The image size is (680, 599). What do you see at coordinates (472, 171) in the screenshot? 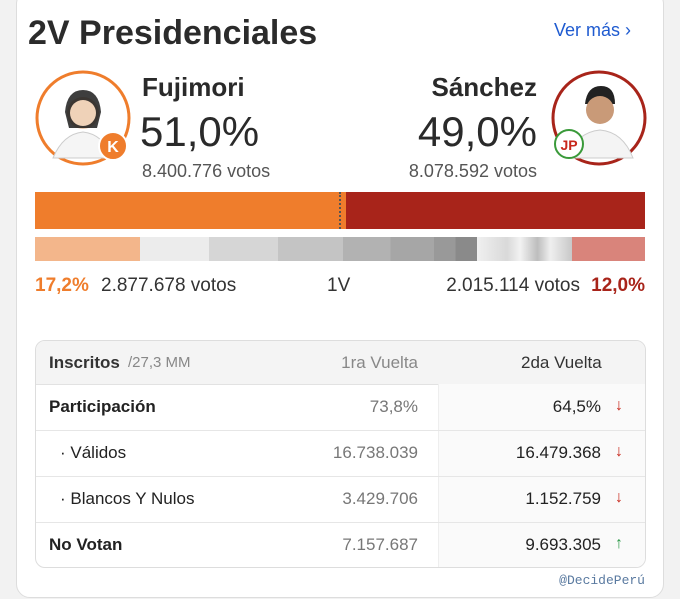
I see `candidate-votes: 8.078.592 votos` at bounding box center [472, 171].